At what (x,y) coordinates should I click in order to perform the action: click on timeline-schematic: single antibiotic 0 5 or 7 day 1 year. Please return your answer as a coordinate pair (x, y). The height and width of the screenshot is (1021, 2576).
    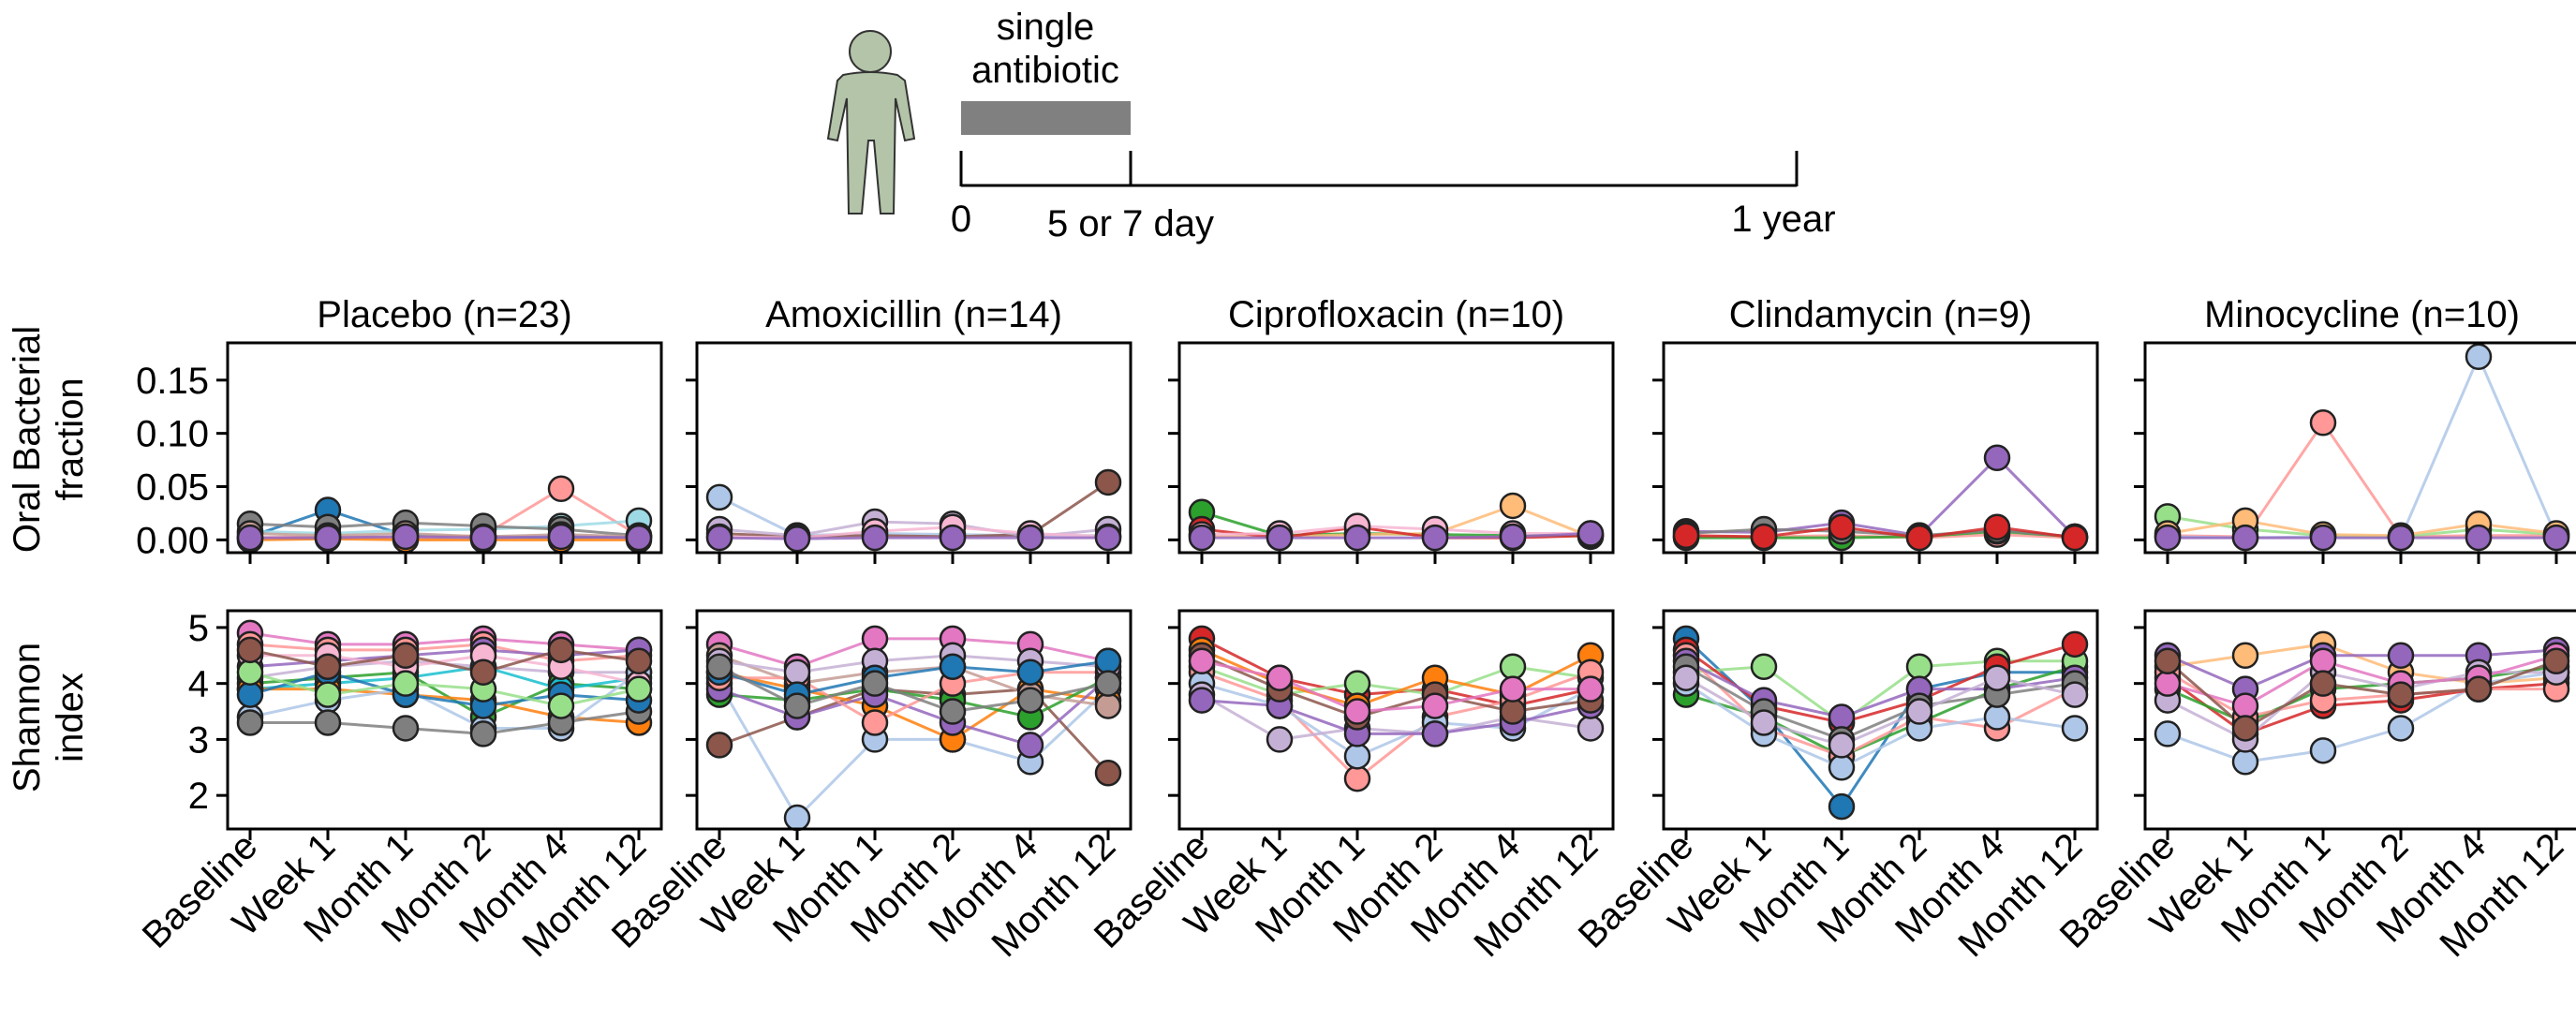
    Looking at the image, I should click on (1331, 126).